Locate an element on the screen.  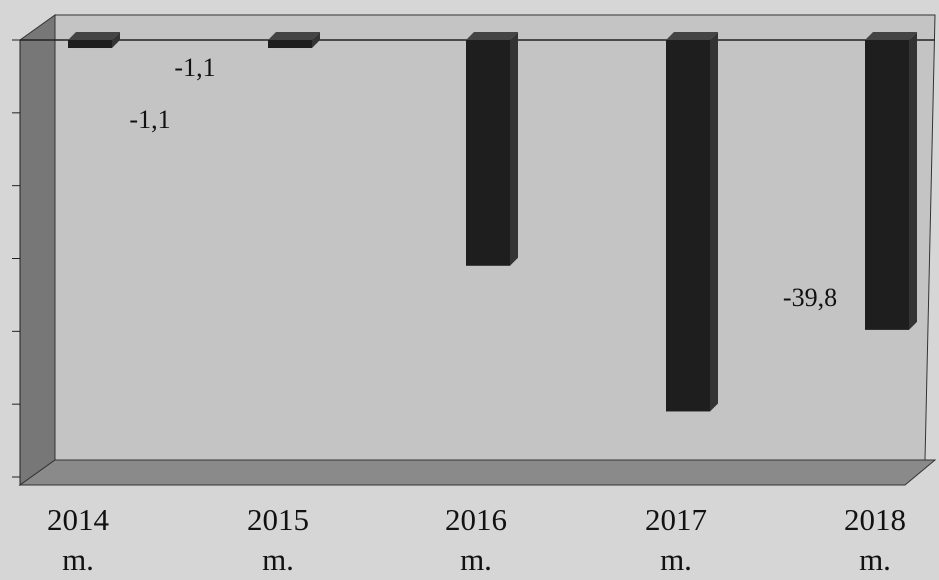
x-tick-label: 2017 m. is located at coordinates (676, 539).